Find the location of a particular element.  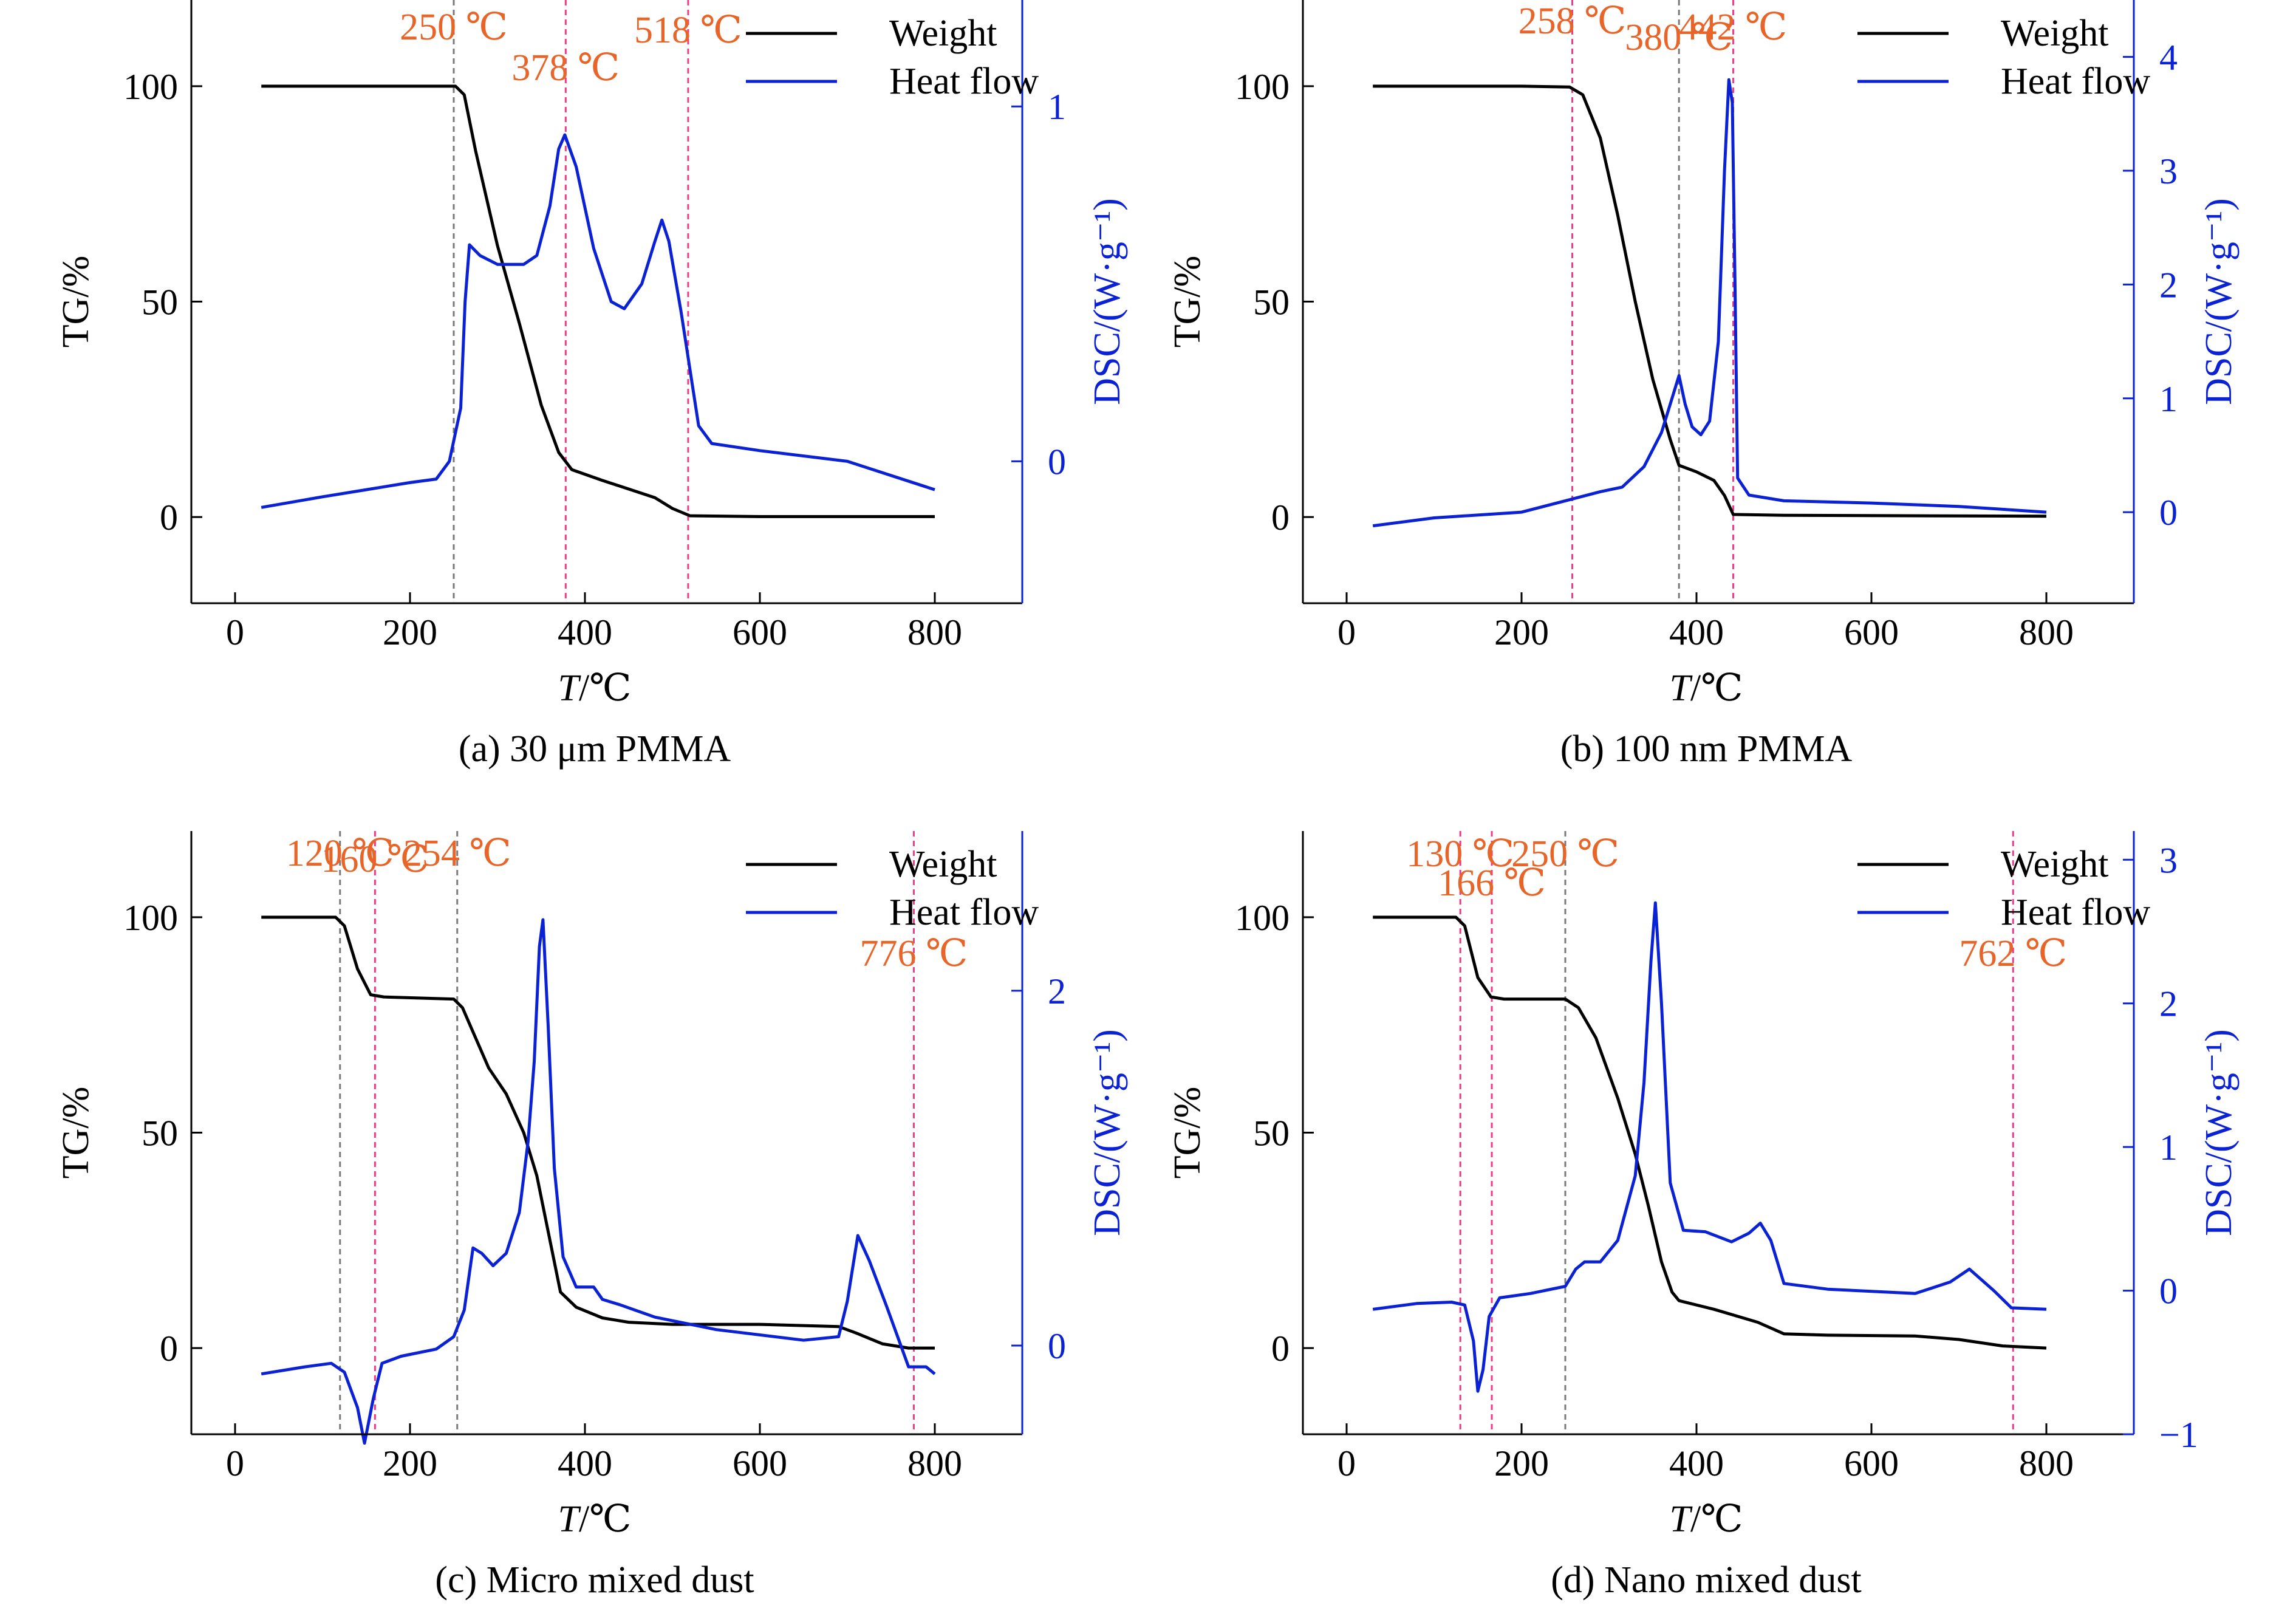

temperature-annotation: 442 ℃ is located at coordinates (1733, 27).